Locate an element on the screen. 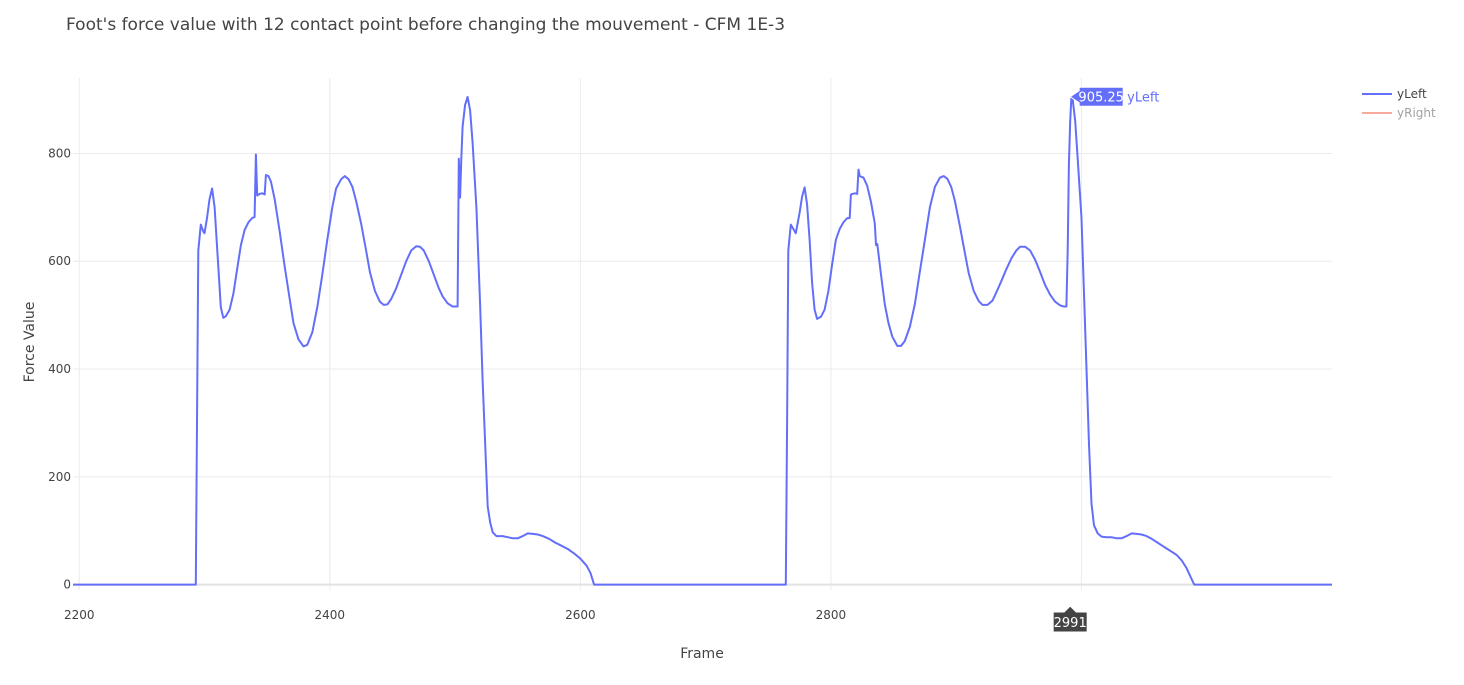 The height and width of the screenshot is (685, 1464). x-tick-label: 2400 is located at coordinates (330, 615).